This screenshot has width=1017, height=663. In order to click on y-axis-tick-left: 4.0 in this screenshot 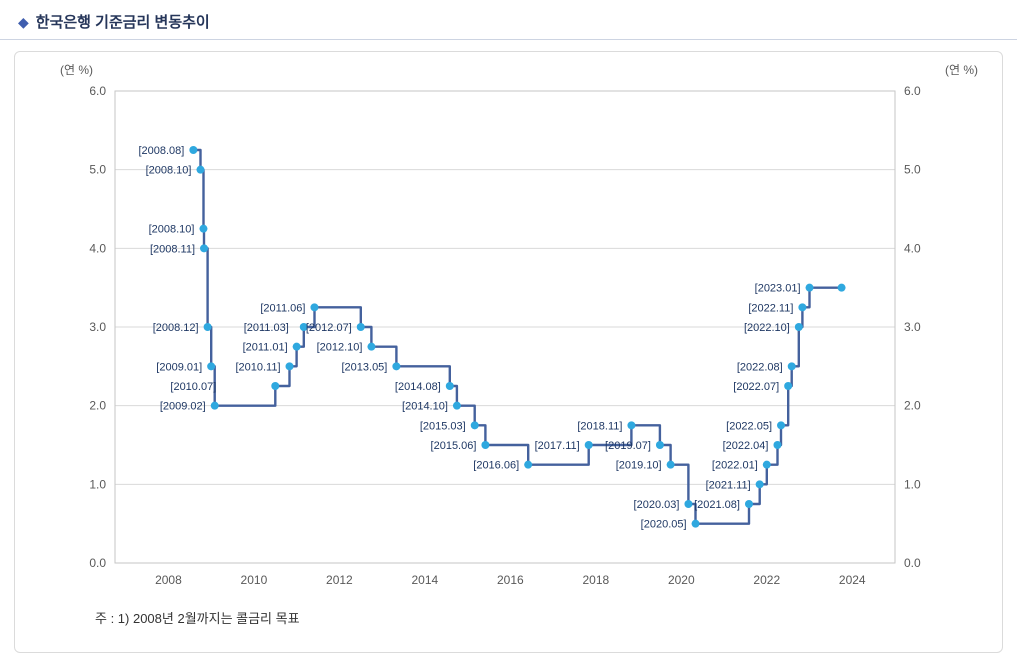, I will do `click(97, 248)`.